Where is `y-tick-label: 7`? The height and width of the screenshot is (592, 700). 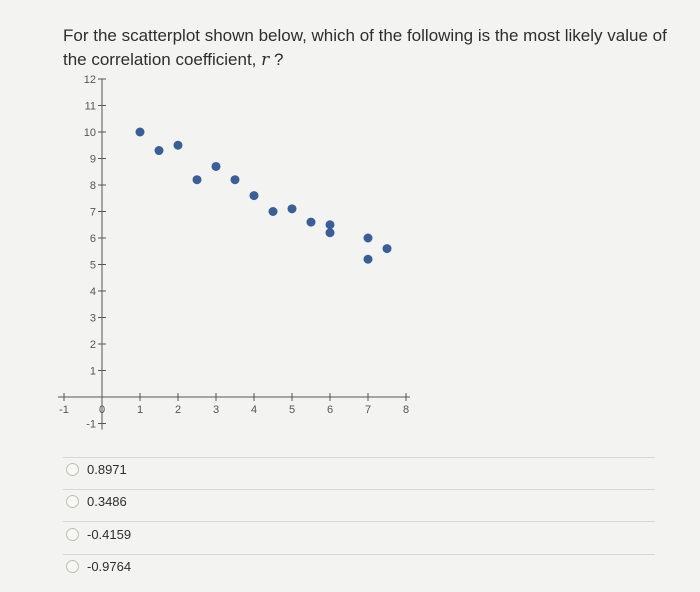 y-tick-label: 7 is located at coordinates (93, 213).